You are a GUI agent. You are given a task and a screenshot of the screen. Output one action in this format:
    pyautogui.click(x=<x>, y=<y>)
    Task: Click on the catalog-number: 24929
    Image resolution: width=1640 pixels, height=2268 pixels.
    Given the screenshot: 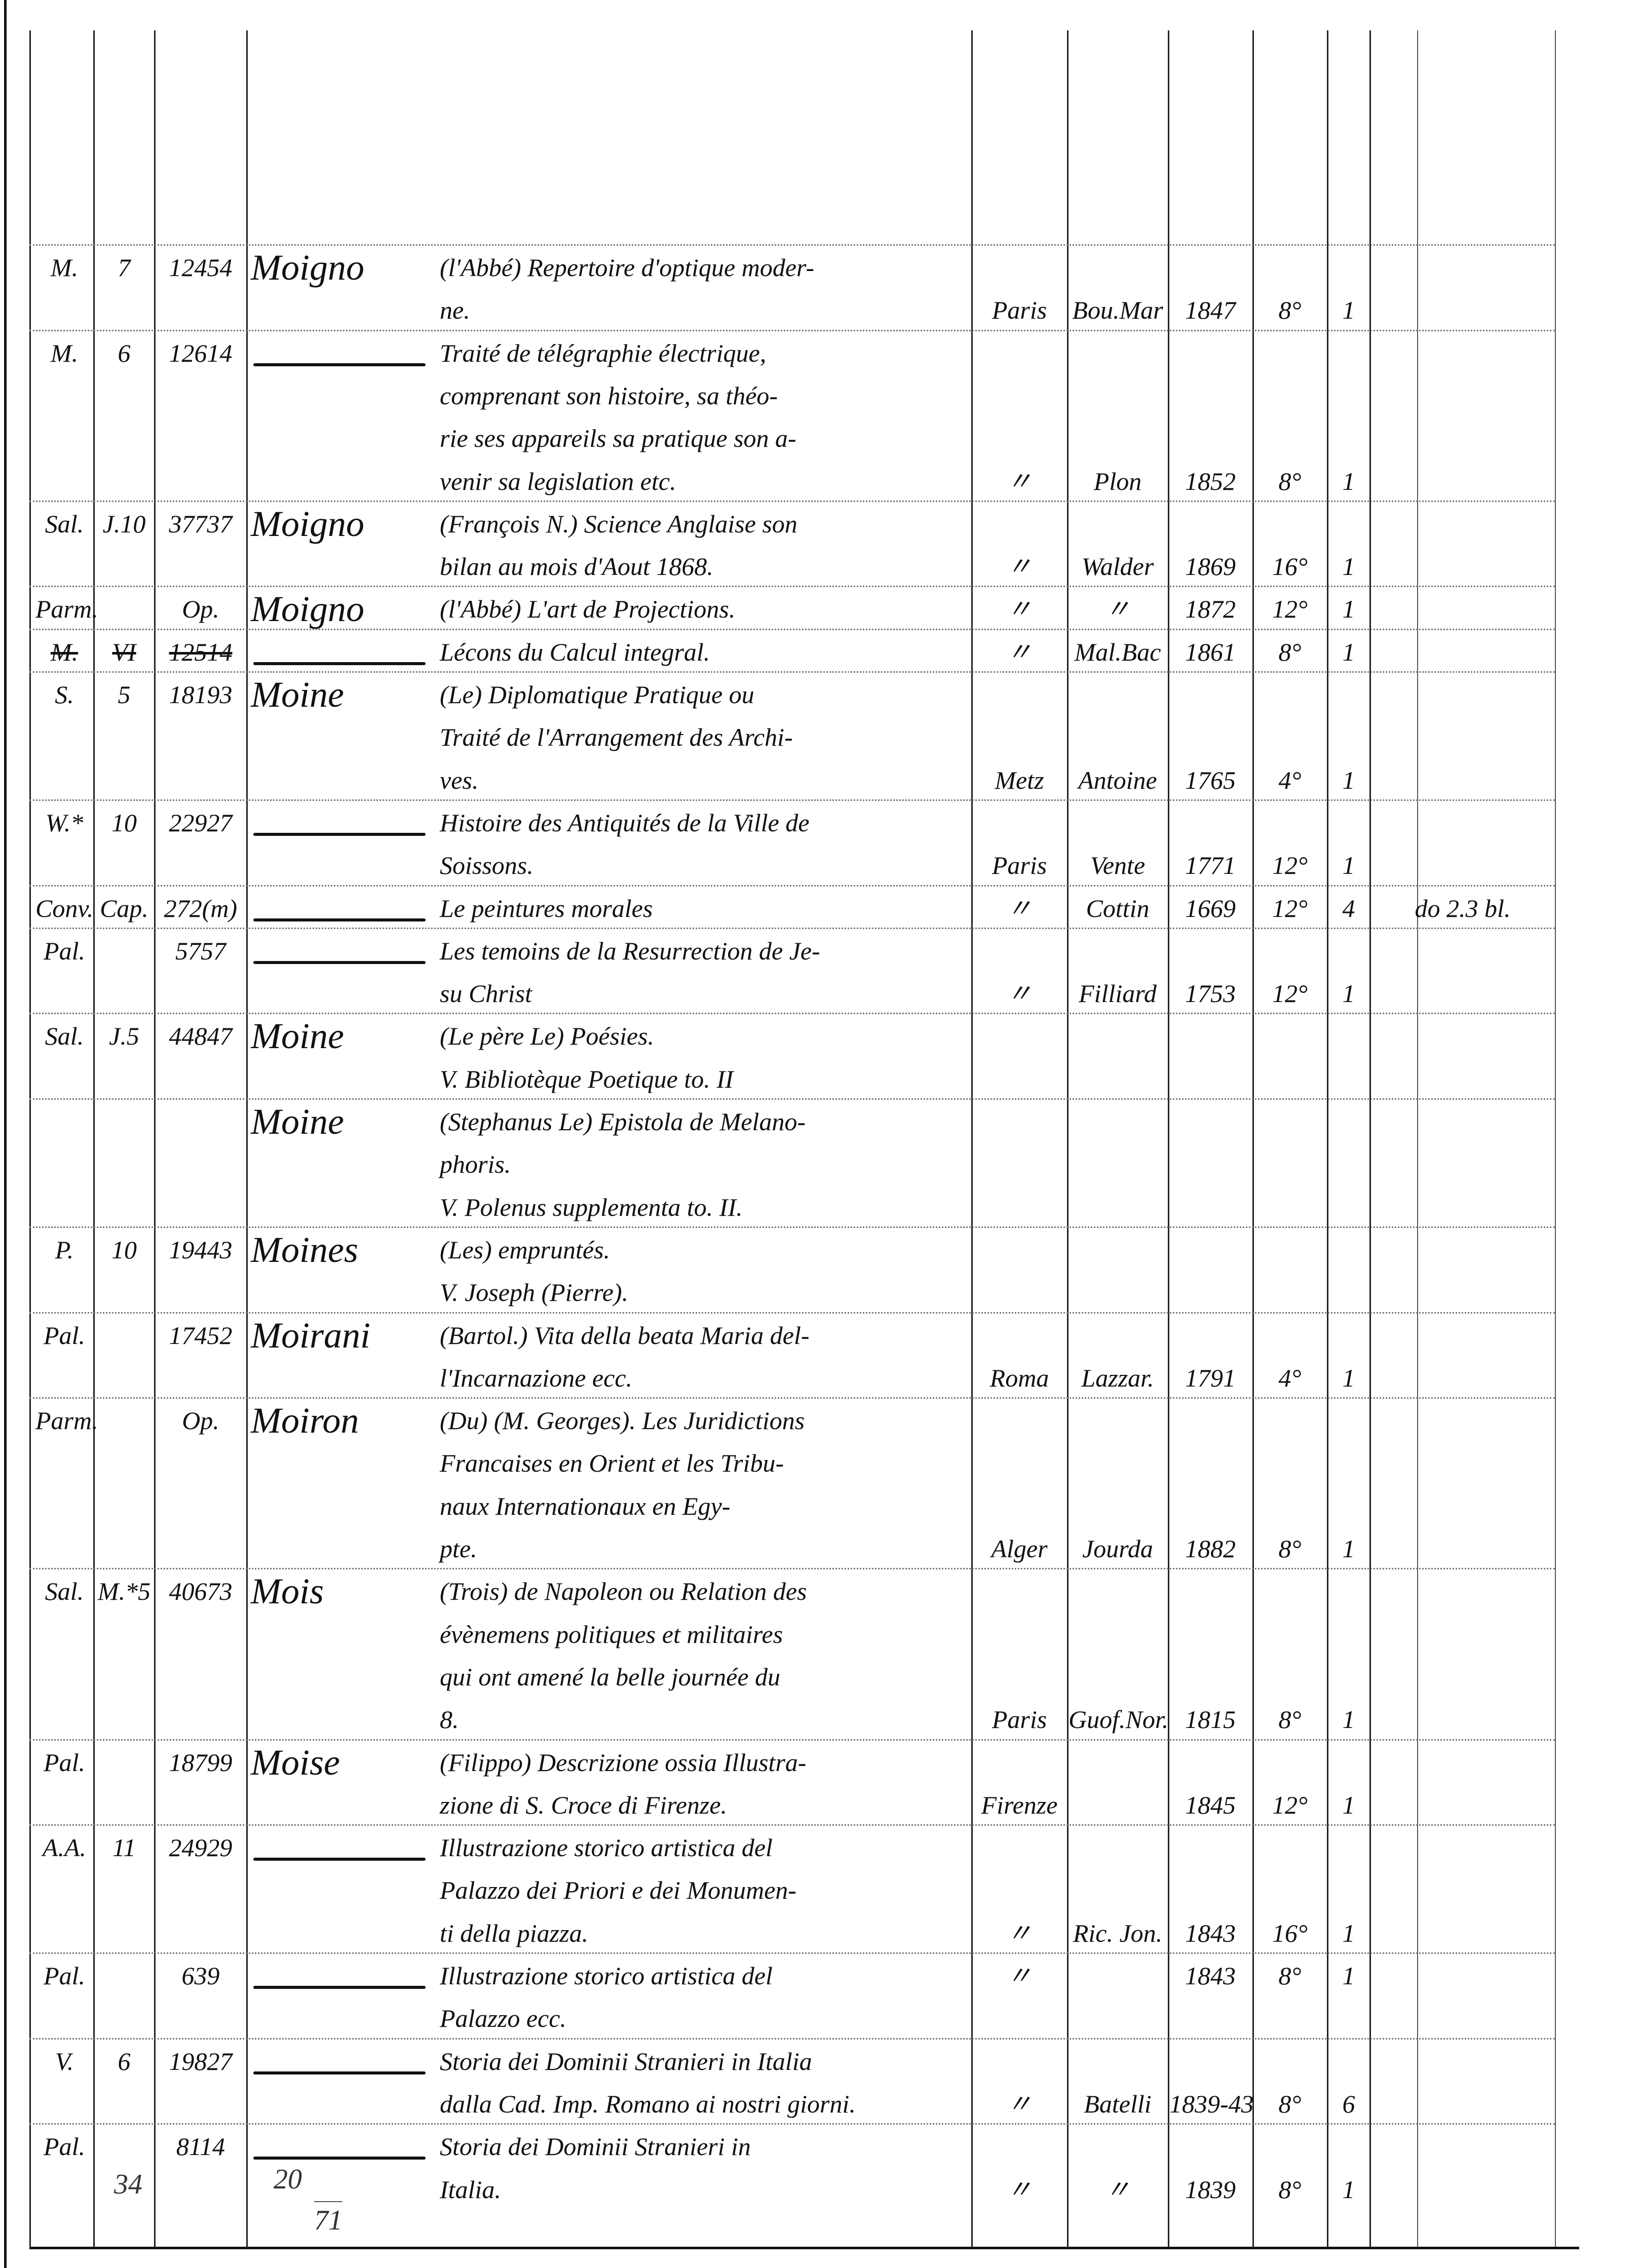 What is the action you would take?
    pyautogui.click(x=201, y=1847)
    